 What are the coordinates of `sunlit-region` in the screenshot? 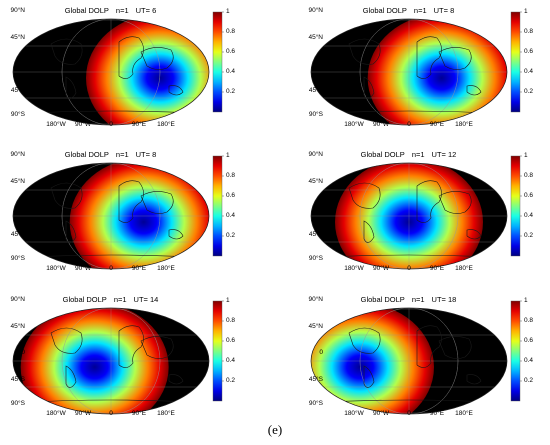 It's located at (94, 361).